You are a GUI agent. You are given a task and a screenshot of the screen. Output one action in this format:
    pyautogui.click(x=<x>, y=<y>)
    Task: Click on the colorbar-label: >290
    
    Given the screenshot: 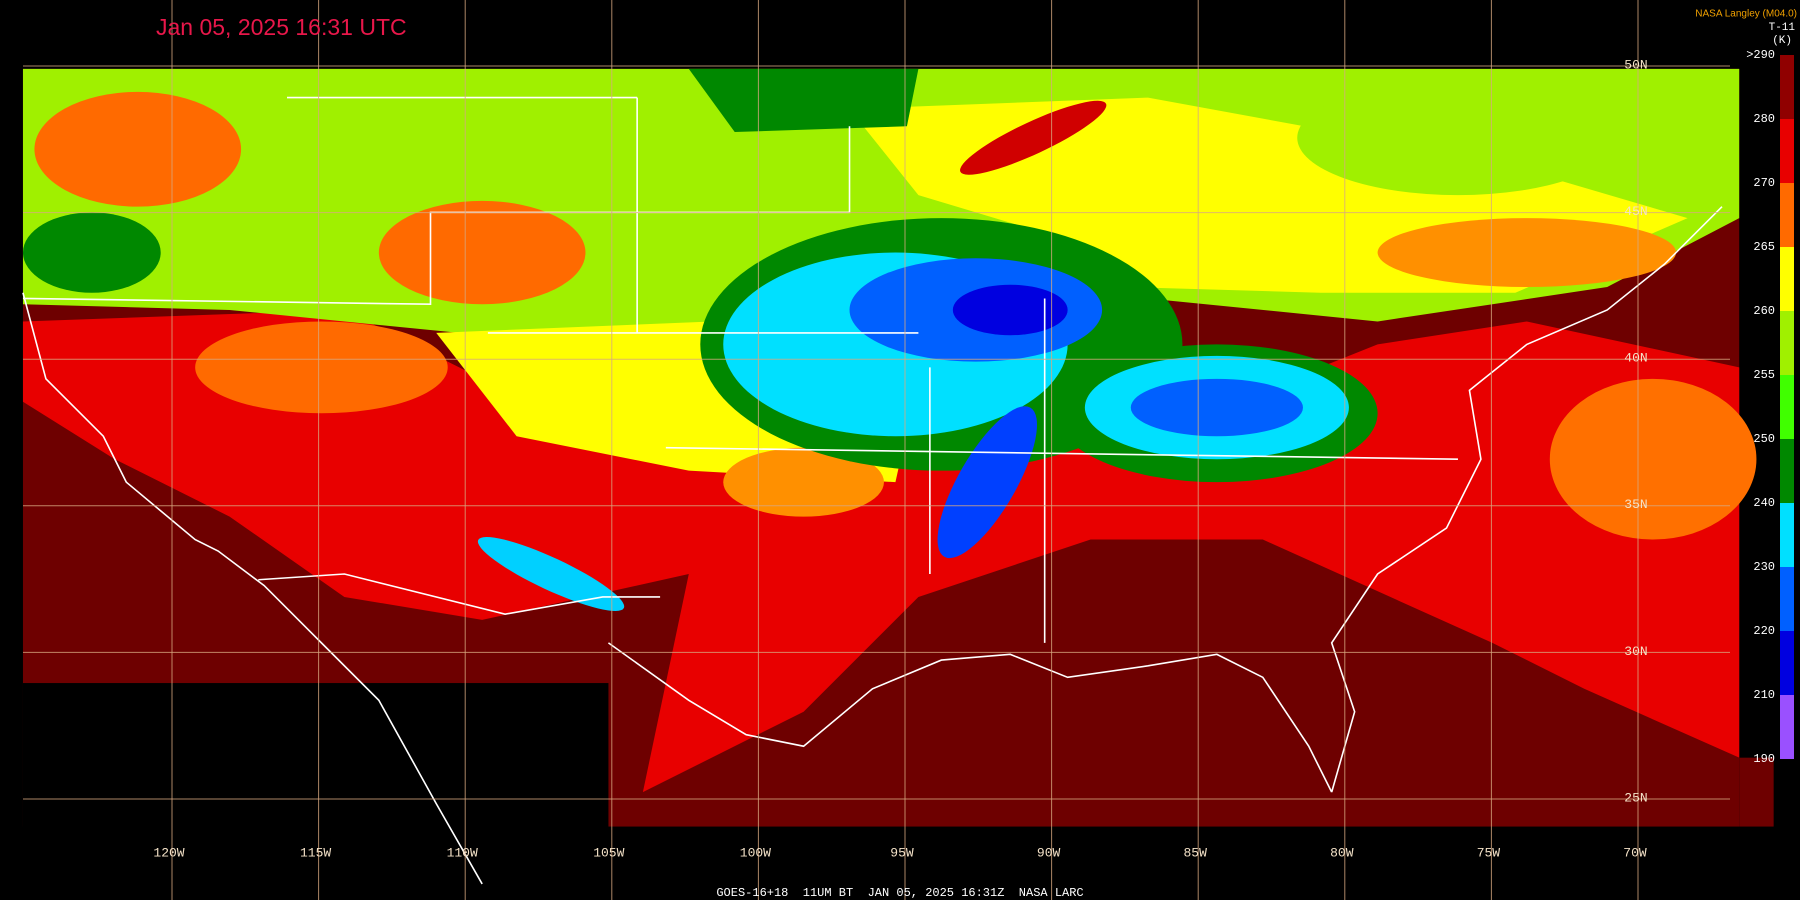 What is the action you would take?
    pyautogui.click(x=1760, y=55)
    